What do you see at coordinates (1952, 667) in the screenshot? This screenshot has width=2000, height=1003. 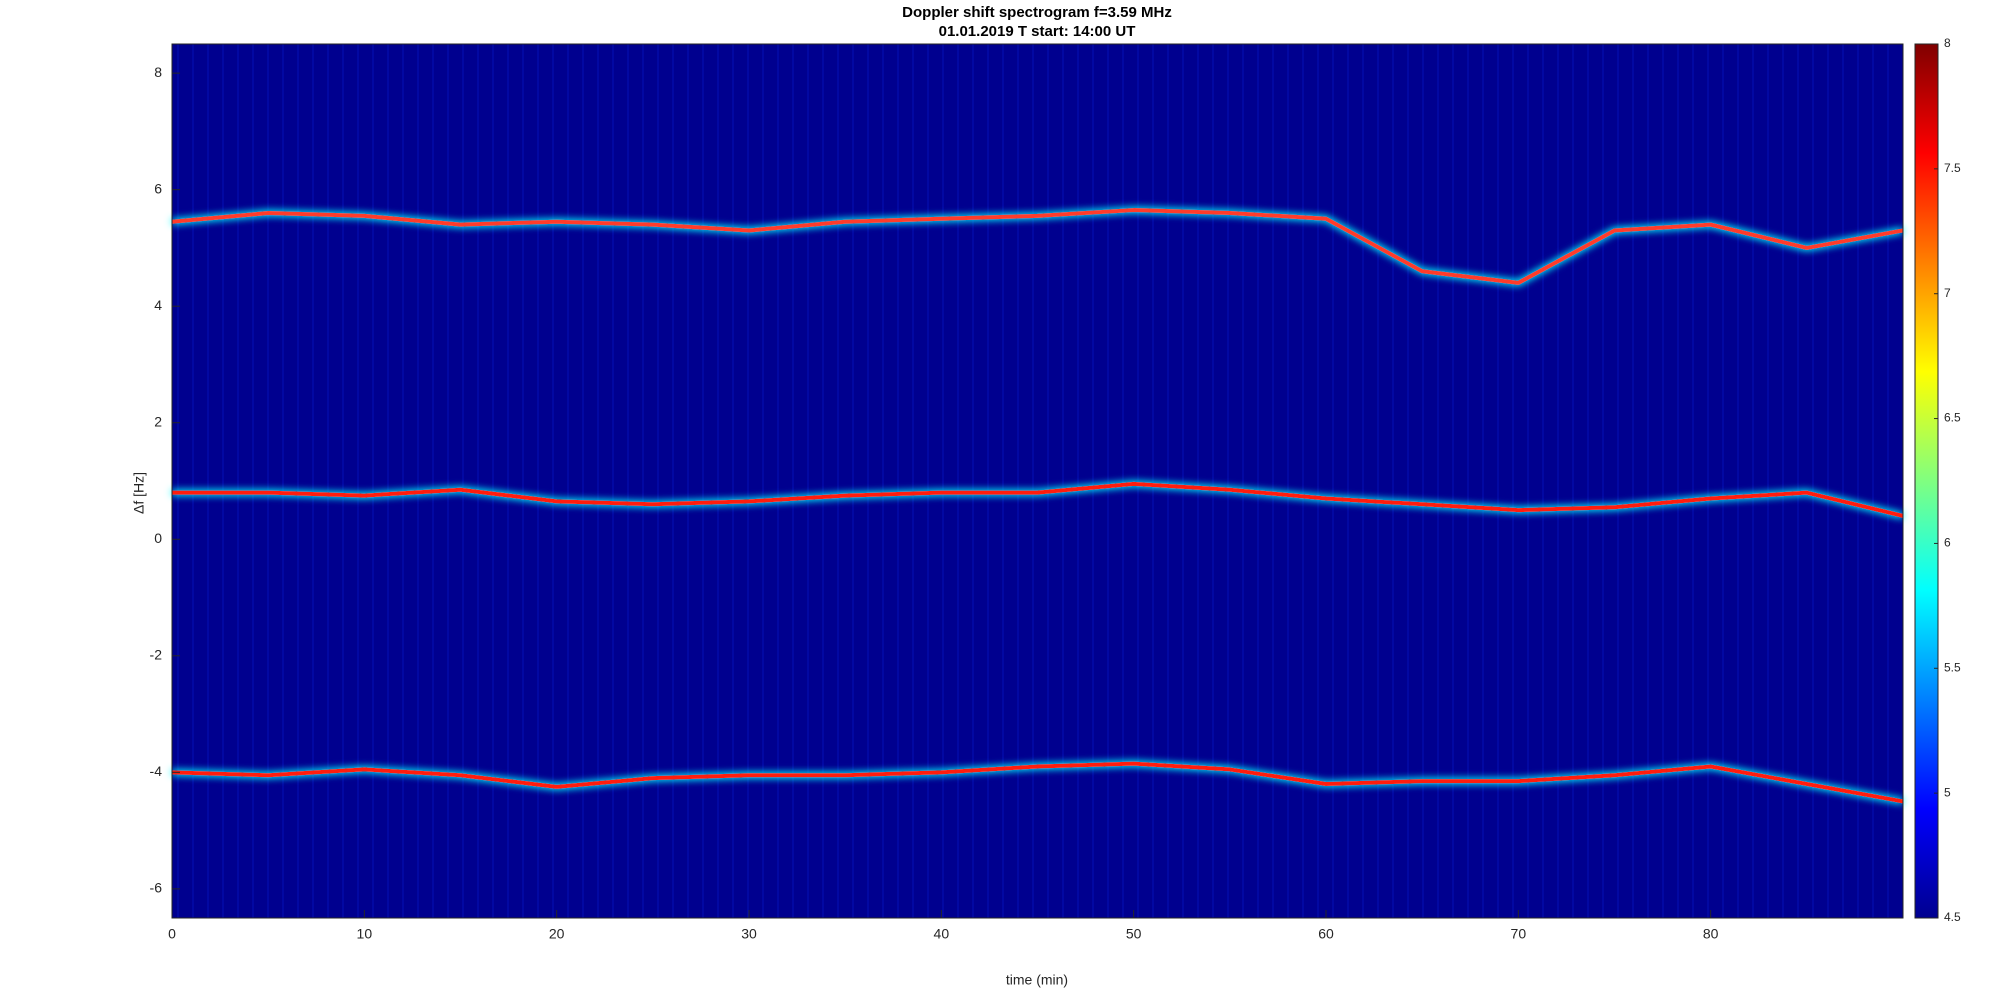 I see `colorbar-tick-label: 5.5` at bounding box center [1952, 667].